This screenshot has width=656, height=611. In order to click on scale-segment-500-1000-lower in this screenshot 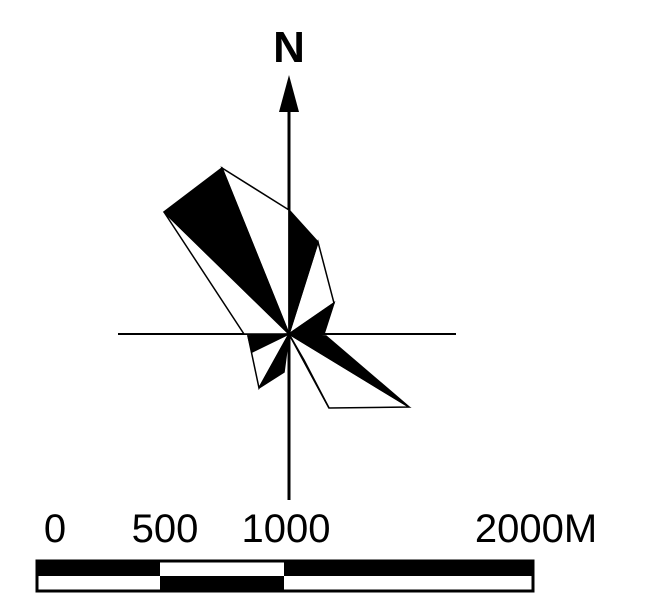, I will do `click(222, 583)`.